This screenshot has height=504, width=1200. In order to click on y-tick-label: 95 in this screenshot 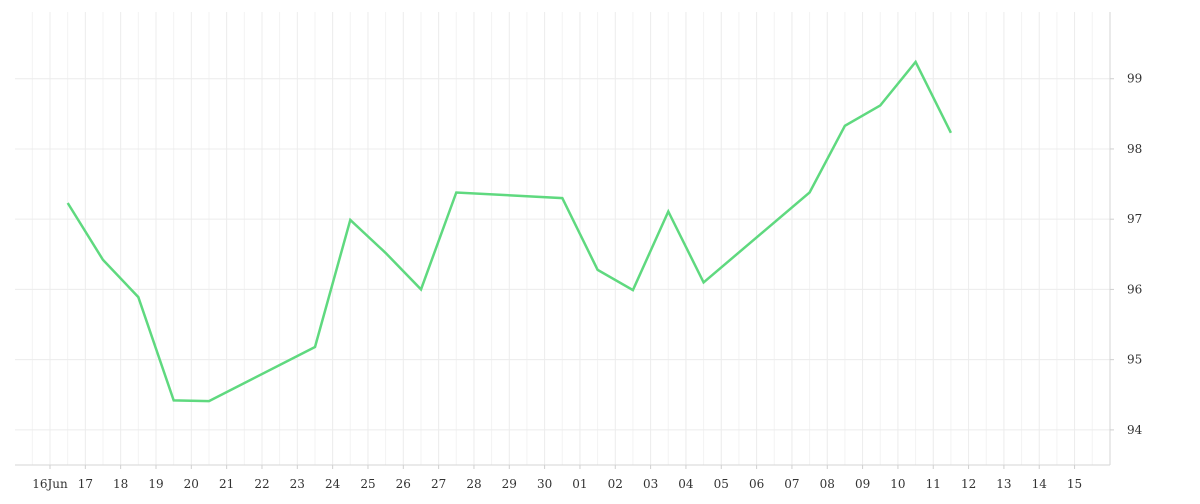, I will do `click(1134, 360)`.